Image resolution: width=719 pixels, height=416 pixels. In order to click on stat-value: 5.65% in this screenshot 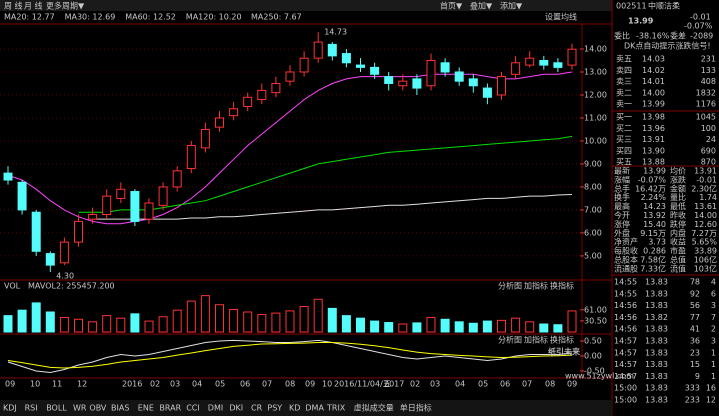, I will do `click(705, 242)`.